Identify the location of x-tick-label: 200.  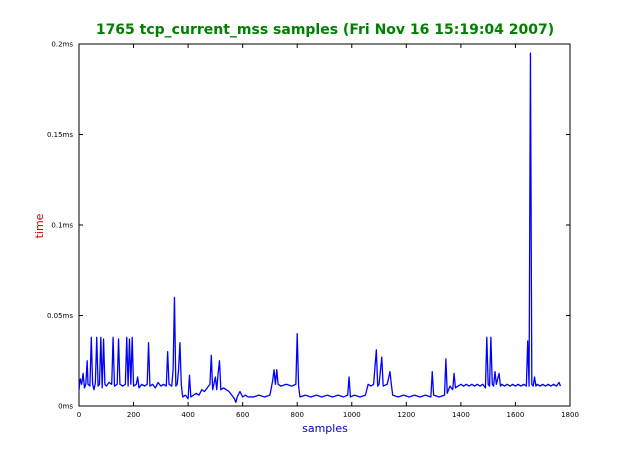
(133, 415).